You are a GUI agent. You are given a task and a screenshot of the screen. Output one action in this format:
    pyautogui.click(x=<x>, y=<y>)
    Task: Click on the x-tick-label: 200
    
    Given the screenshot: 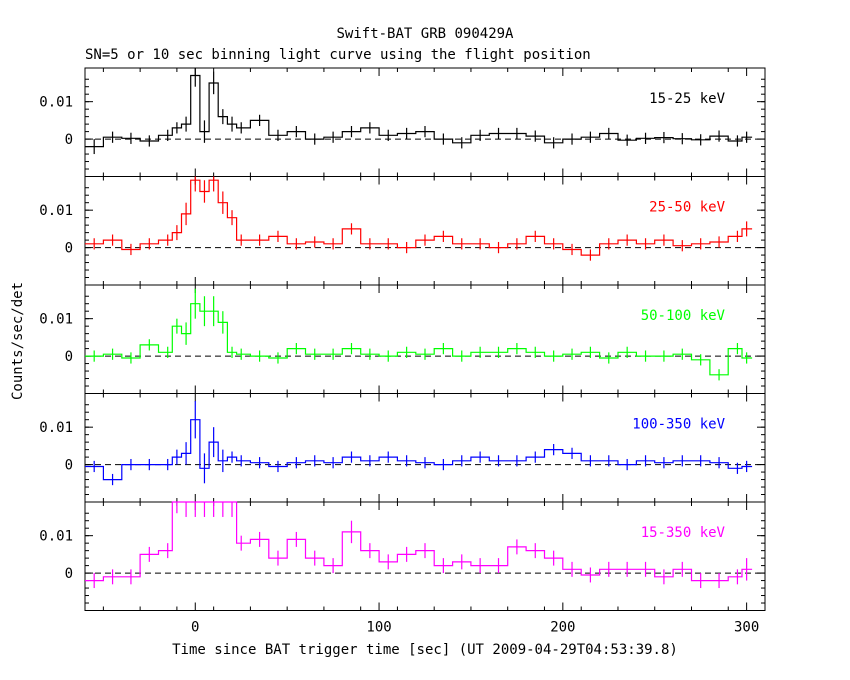 What is the action you would take?
    pyautogui.click(x=562, y=628)
    